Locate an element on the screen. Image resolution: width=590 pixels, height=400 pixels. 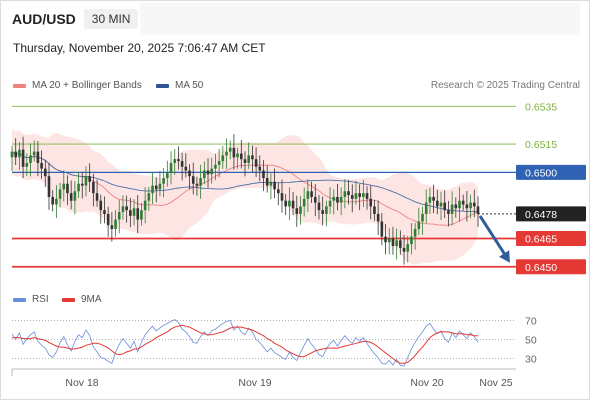
level-tag-0.6450 is located at coordinates (551, 267).